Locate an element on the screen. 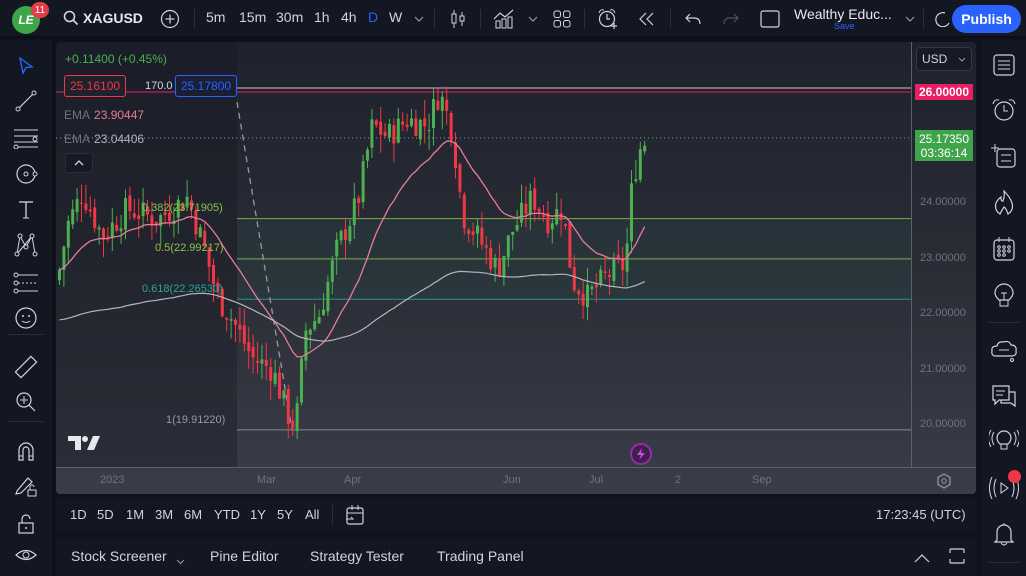 The height and width of the screenshot is (576, 1026). calendar-button is located at coordinates (1004, 249).